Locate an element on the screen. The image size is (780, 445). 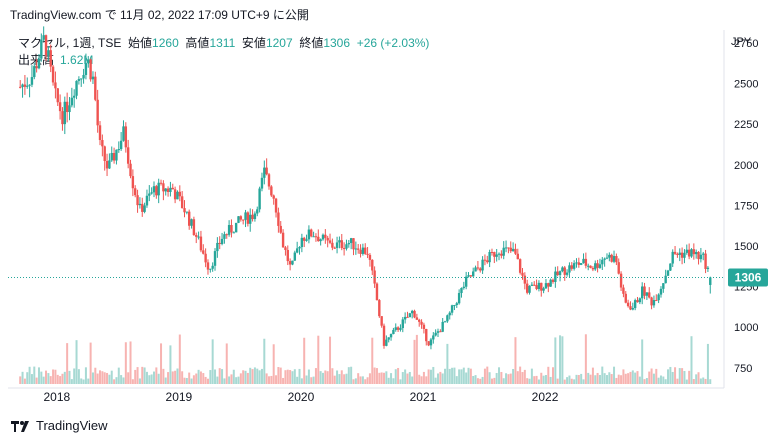
y-tick-label: 2000 is located at coordinates (746, 166).